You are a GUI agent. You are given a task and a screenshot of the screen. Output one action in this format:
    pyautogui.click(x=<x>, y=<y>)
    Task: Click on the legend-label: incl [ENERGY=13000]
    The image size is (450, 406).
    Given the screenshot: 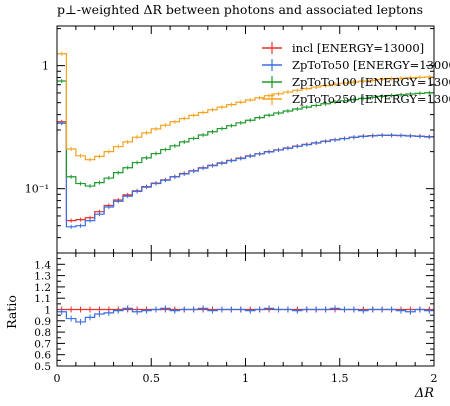 What is the action you would take?
    pyautogui.click(x=358, y=48)
    